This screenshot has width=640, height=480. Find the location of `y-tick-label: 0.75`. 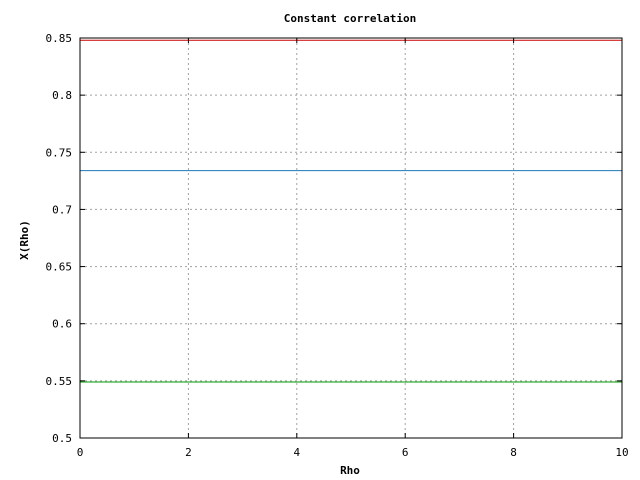

y-tick-label: 0.75 is located at coordinates (59, 152).